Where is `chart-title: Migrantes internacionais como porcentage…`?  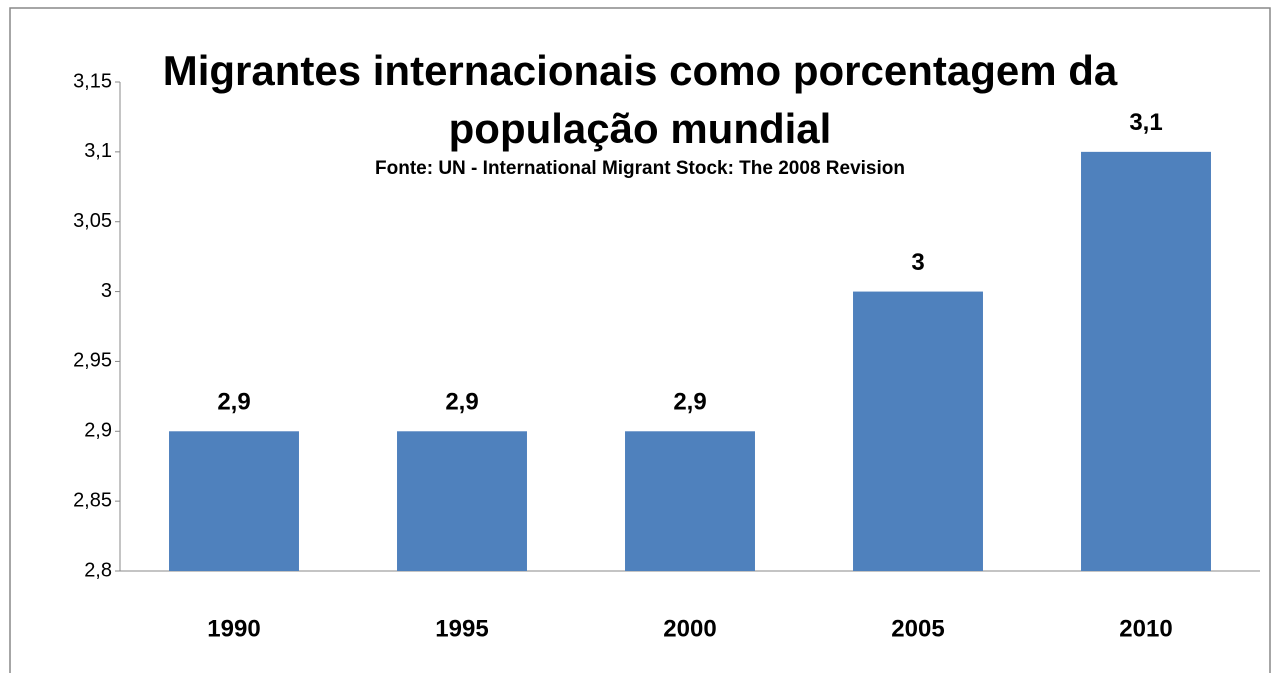 chart-title: Migrantes internacionais como porcentage… is located at coordinates (640, 99).